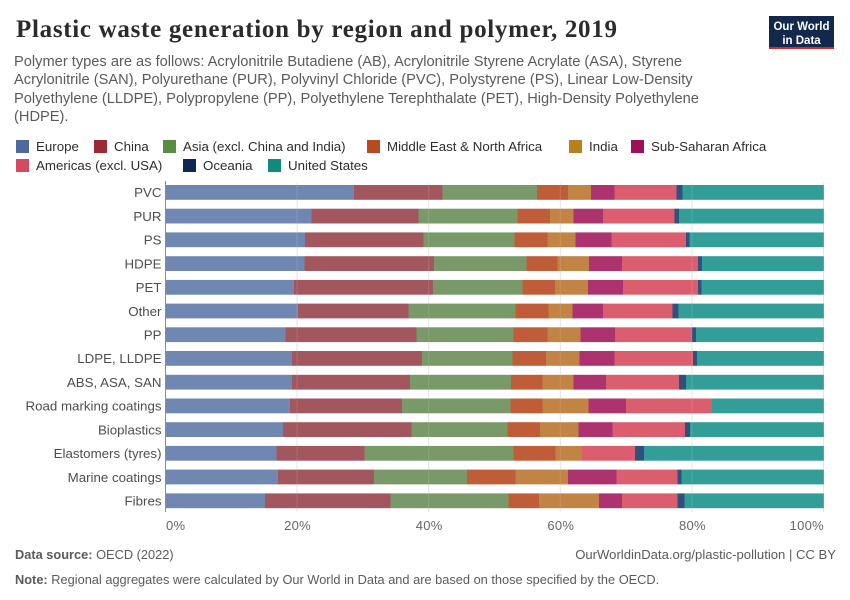 The width and height of the screenshot is (850, 600). What do you see at coordinates (560, 525) in the screenshot?
I see `svg-text: 60%` at bounding box center [560, 525].